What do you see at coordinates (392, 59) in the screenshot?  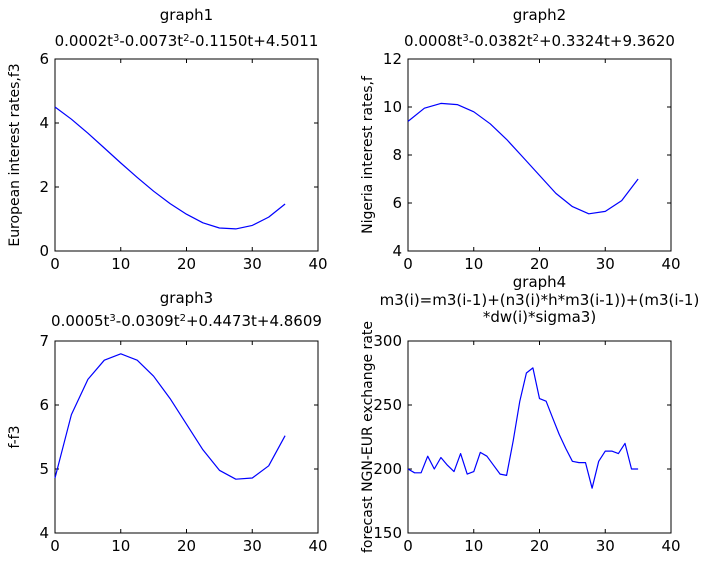 I see `y-tick-label: 12` at bounding box center [392, 59].